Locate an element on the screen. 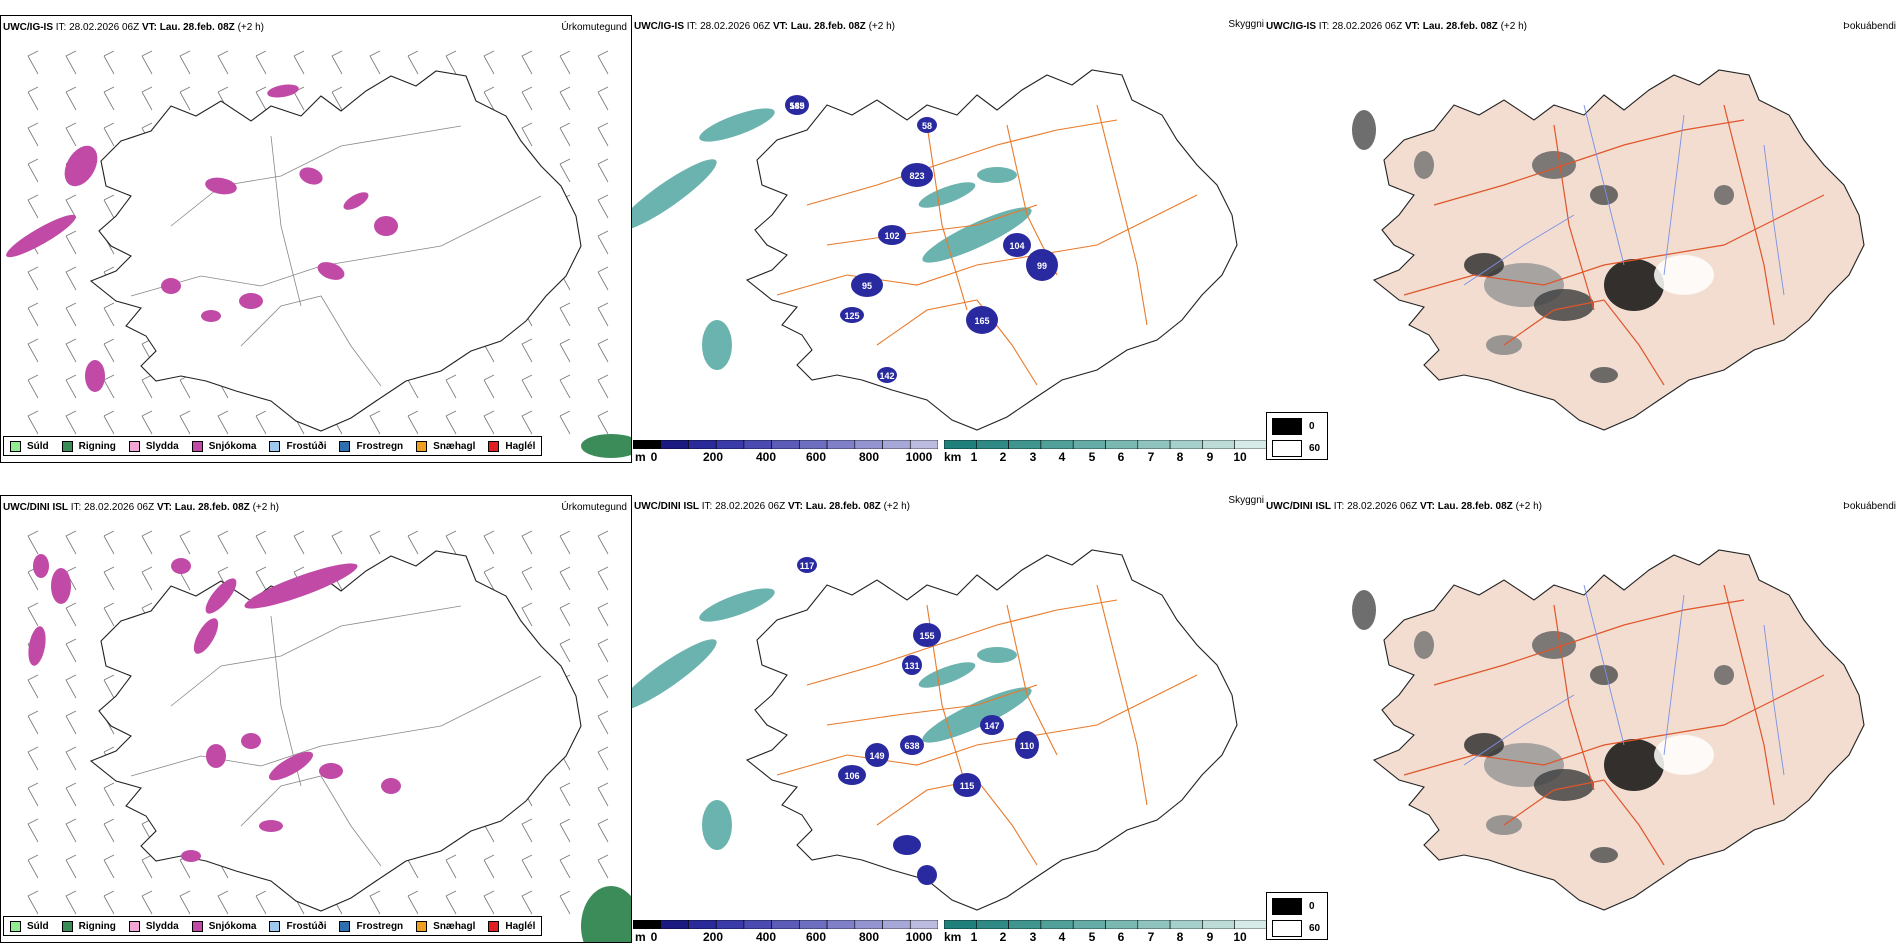 This screenshot has height=950, width=1900. ceiling-label: 102 is located at coordinates (891, 236).